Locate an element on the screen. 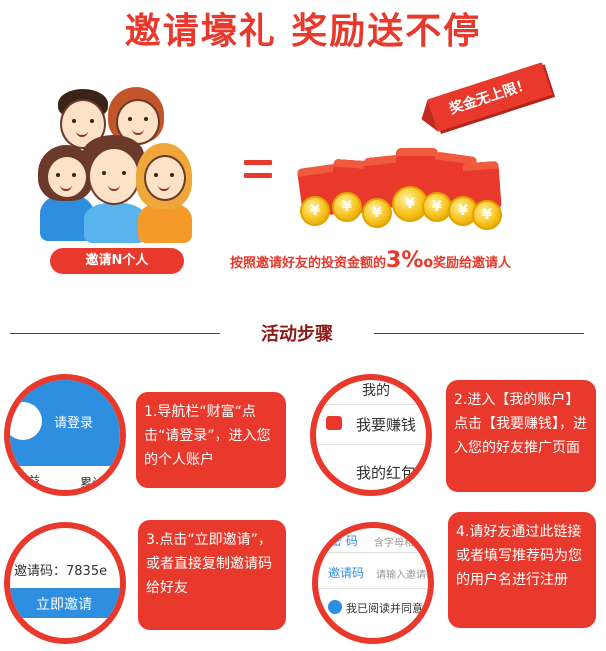 The width and height of the screenshot is (606, 651). invite-code-text: 邀请码：7835e is located at coordinates (61, 571).